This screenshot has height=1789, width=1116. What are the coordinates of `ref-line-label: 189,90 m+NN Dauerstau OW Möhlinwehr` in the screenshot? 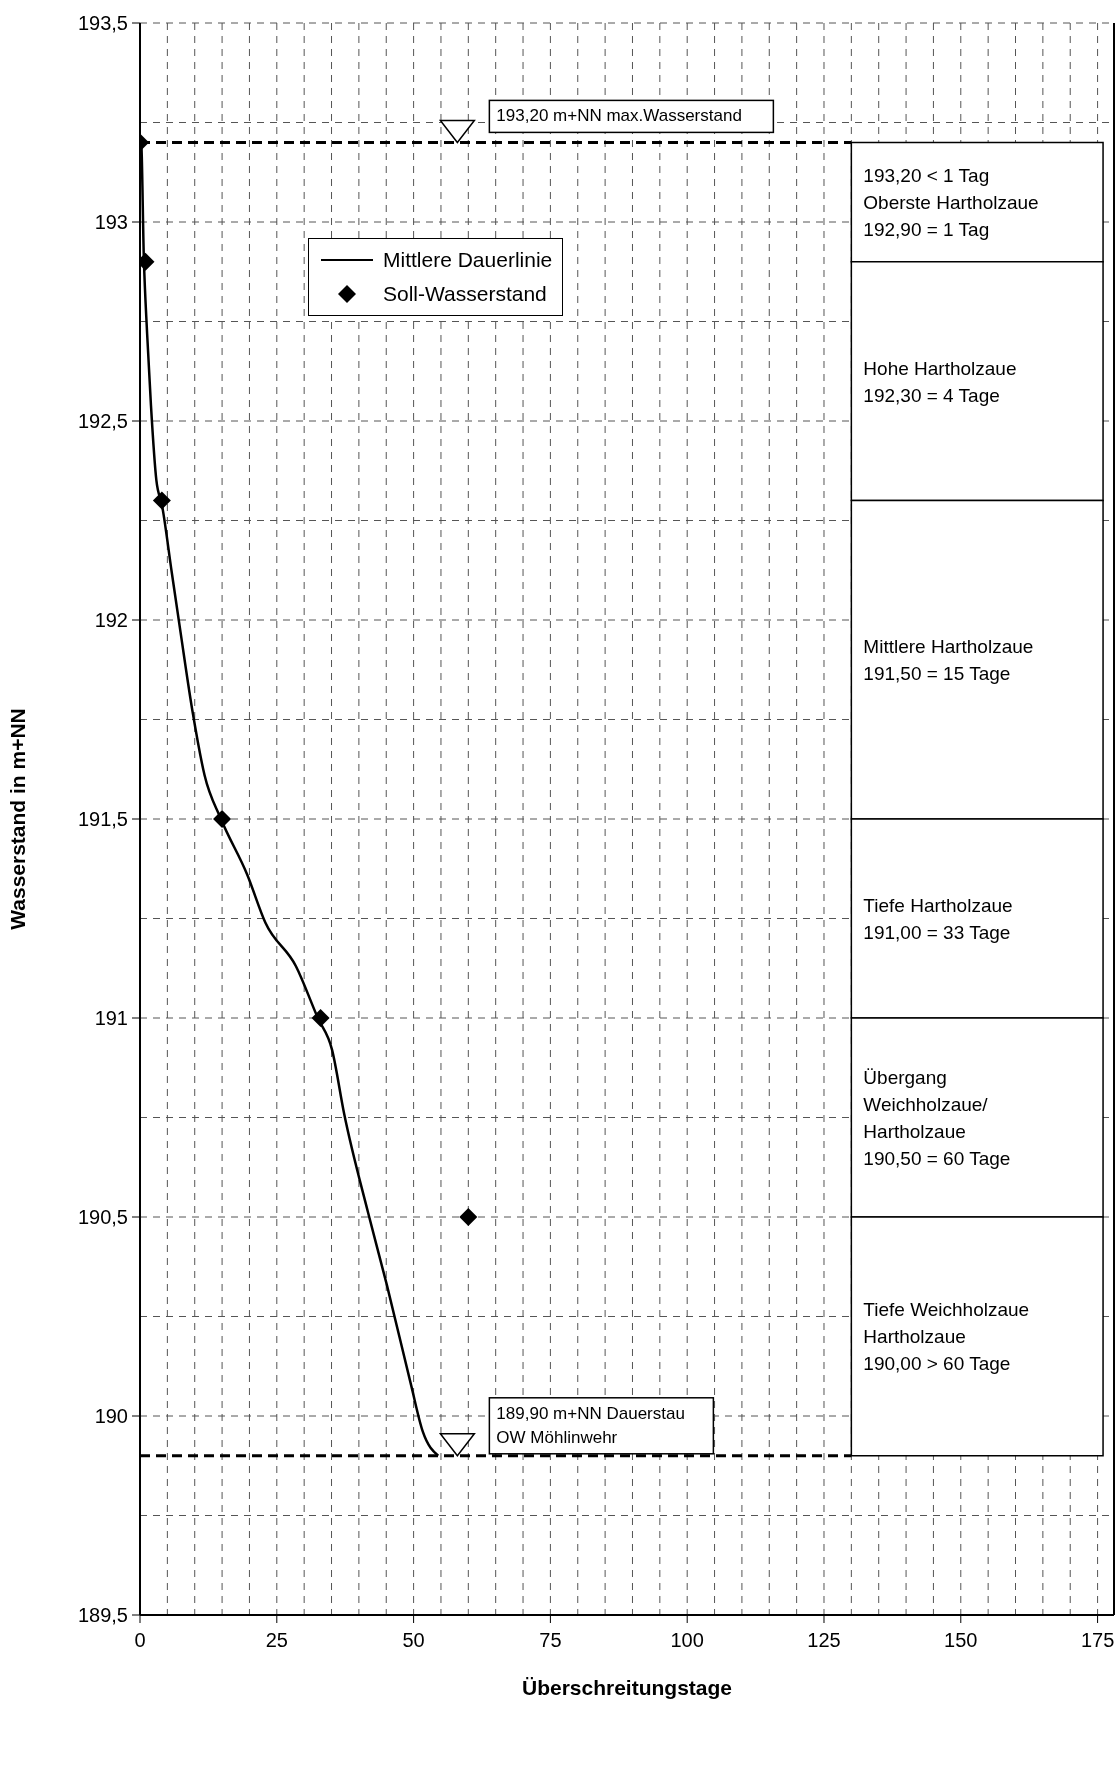 It's located at (590, 1425).